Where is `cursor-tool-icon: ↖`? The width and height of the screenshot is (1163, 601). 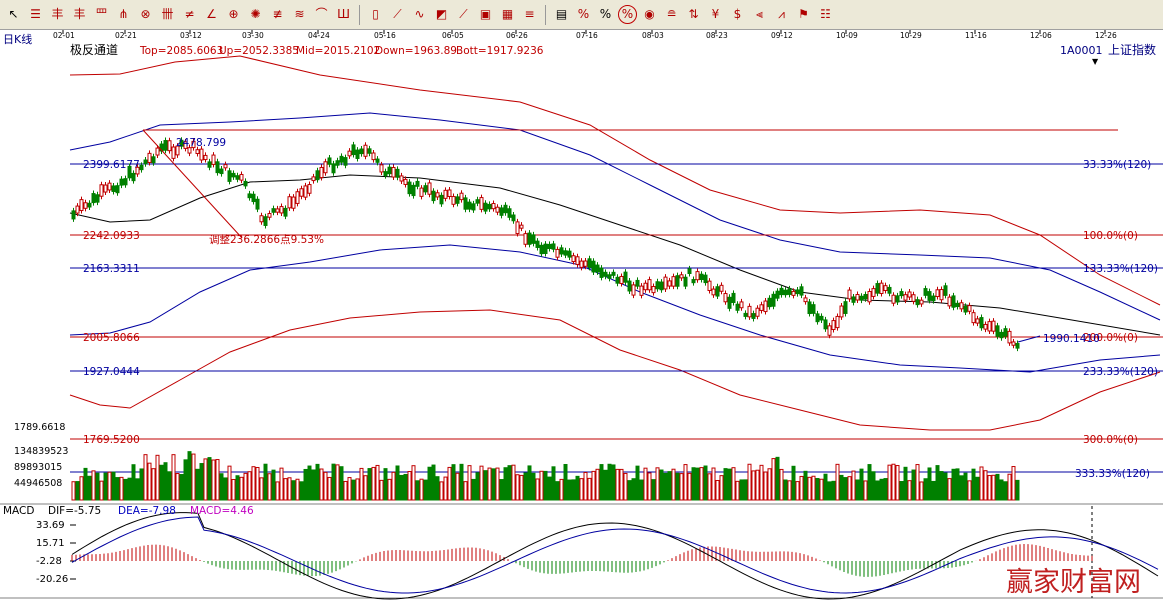 cursor-tool-icon: ↖ is located at coordinates (13, 14).